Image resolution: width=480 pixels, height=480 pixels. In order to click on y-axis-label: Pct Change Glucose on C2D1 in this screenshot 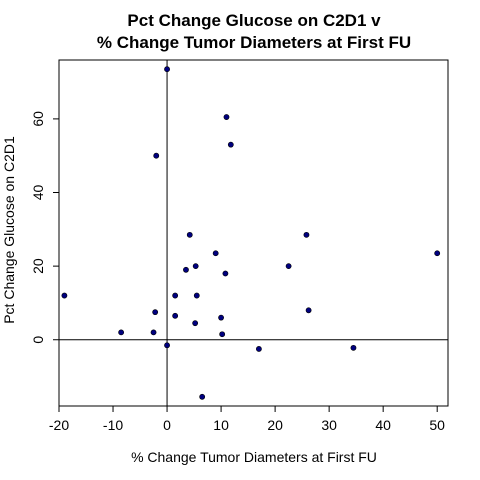, I will do `click(9, 230)`.